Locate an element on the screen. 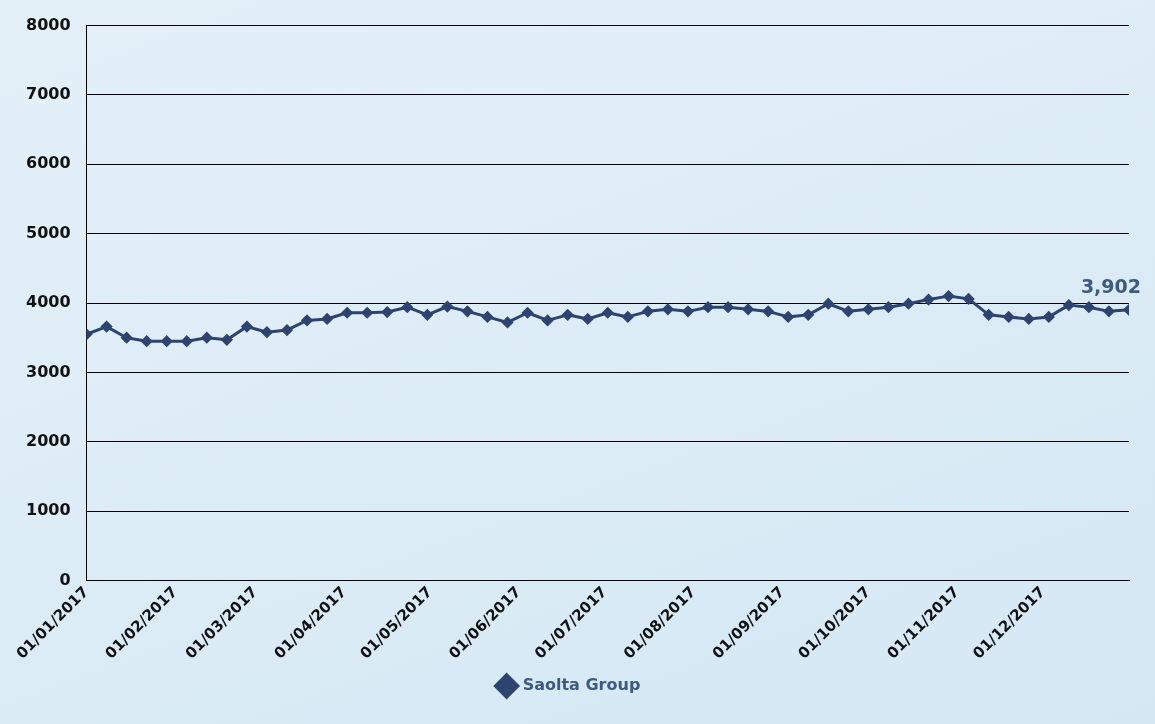 This screenshot has width=1155, height=724. y-tick-label: 1000 is located at coordinates (48, 510).